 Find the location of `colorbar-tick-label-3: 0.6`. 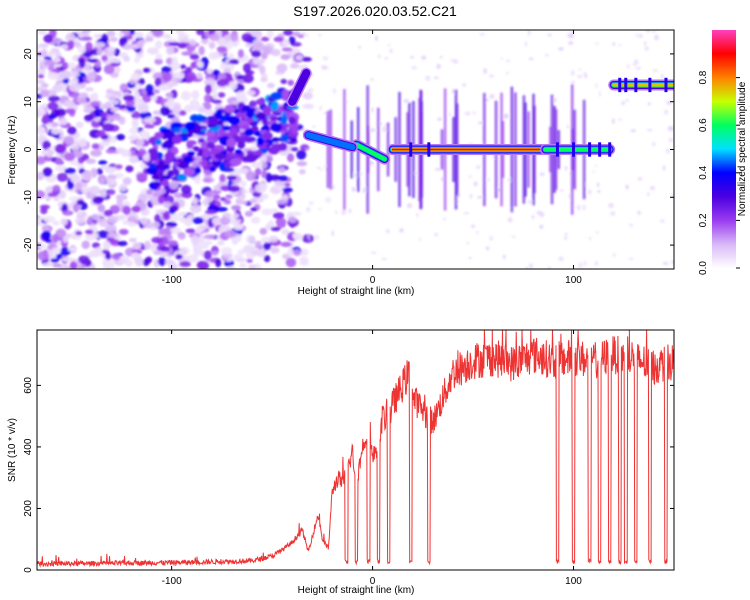

colorbar-tick-label-3: 0.6 is located at coordinates (703, 125).